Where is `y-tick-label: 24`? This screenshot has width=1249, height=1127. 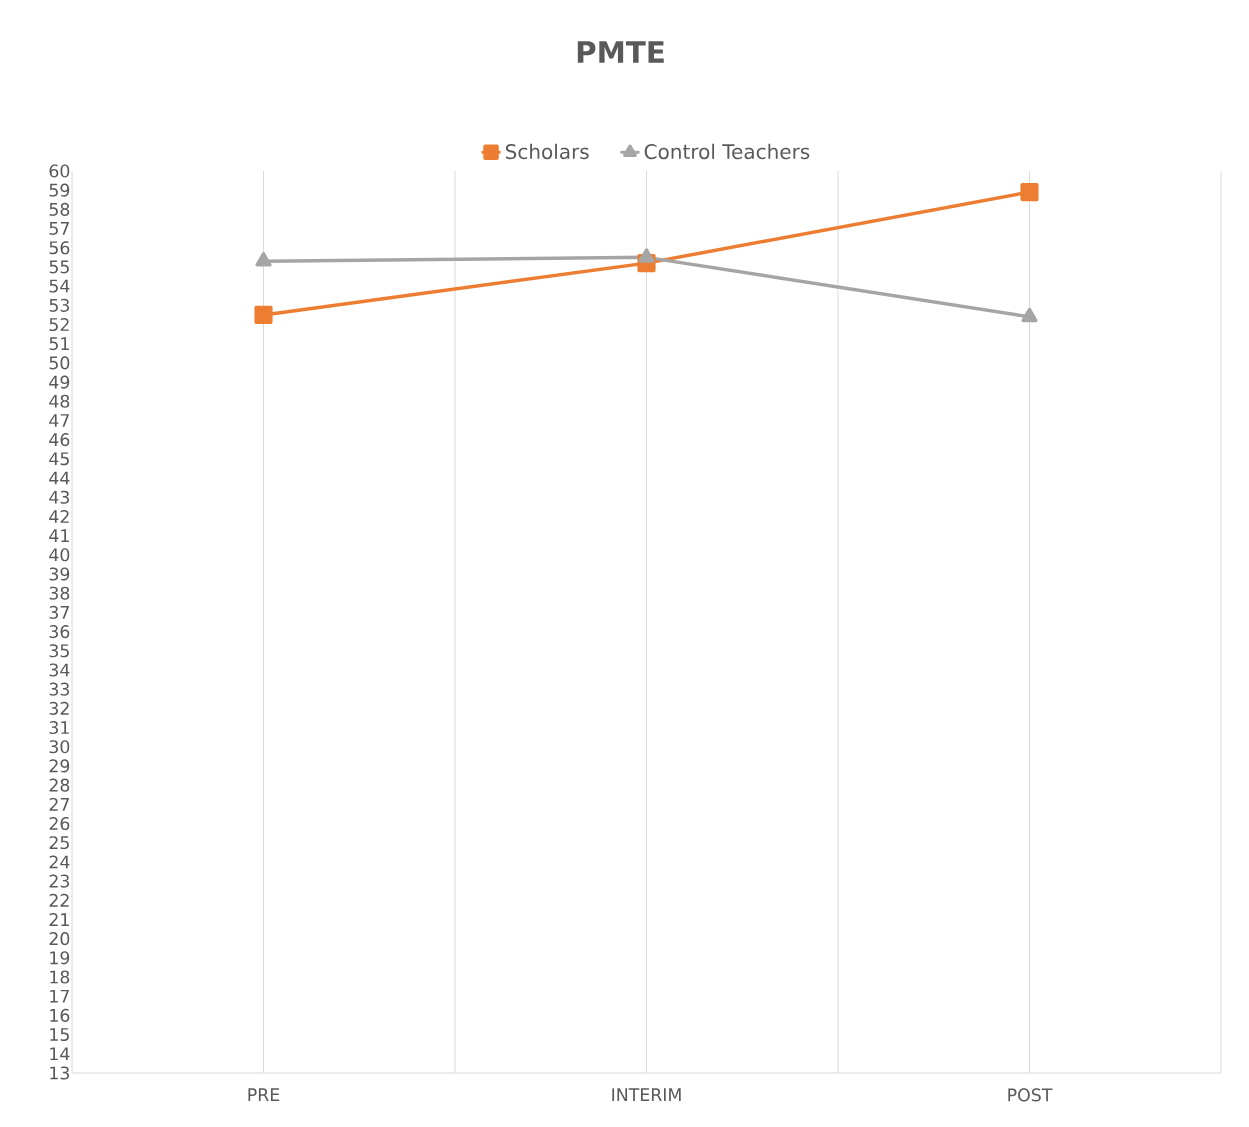
y-tick-label: 24 is located at coordinates (59, 862).